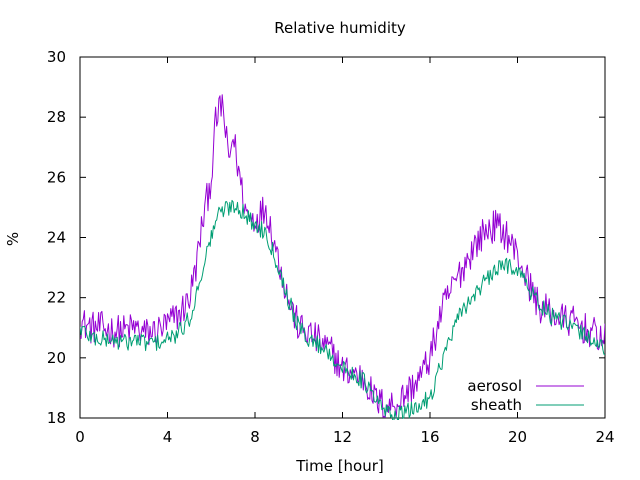 Image resolution: width=640 pixels, height=480 pixels. I want to click on chart-title: Relative humidity, so click(340, 28).